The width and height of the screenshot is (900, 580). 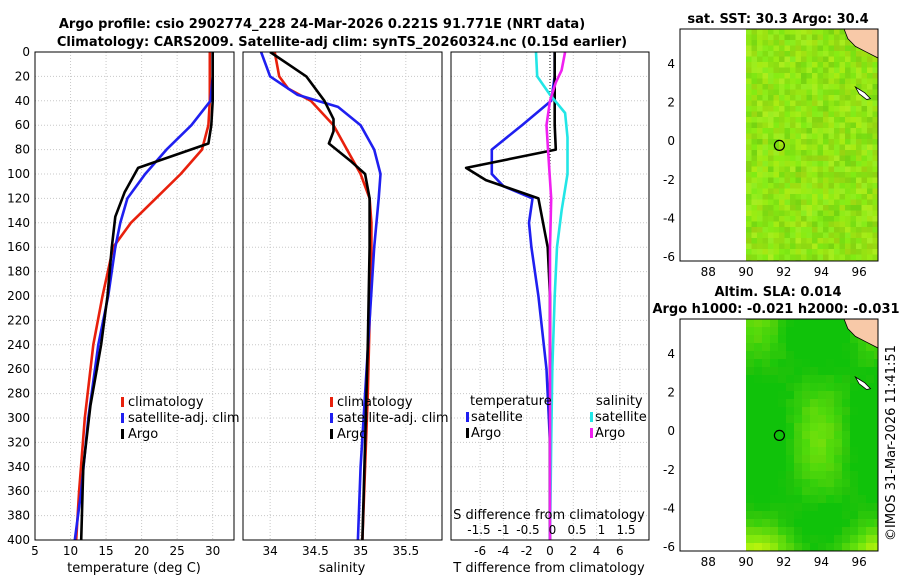 I want to click on y-tick-label: 0, so click(x=26, y=52).